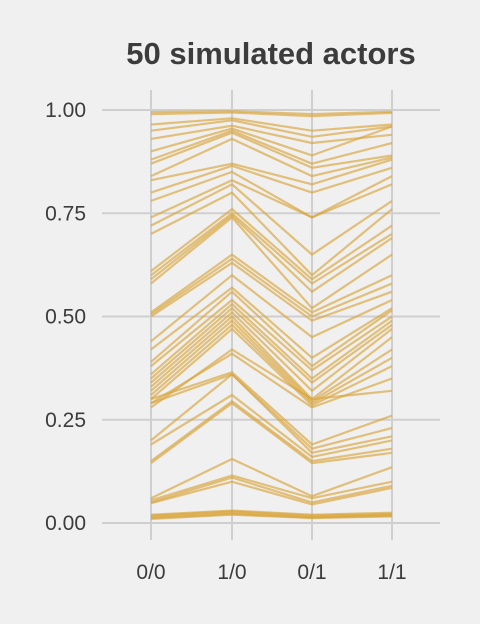 Image resolution: width=480 pixels, height=624 pixels. What do you see at coordinates (271, 572) in the screenshot?
I see `x-axis-ticks: 0/0 1/0 0/1 1/1` at bounding box center [271, 572].